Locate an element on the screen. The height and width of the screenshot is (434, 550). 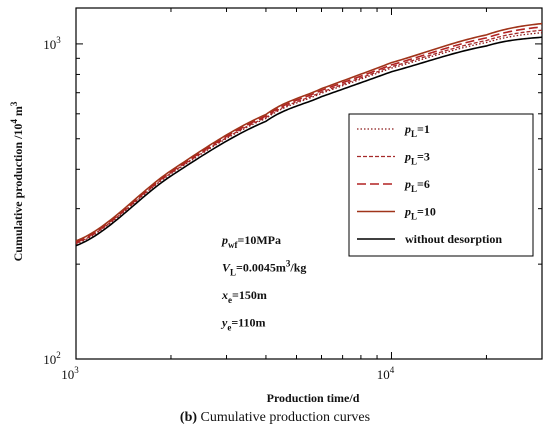
caption-text: Cumulative production curves is located at coordinates (284, 417).